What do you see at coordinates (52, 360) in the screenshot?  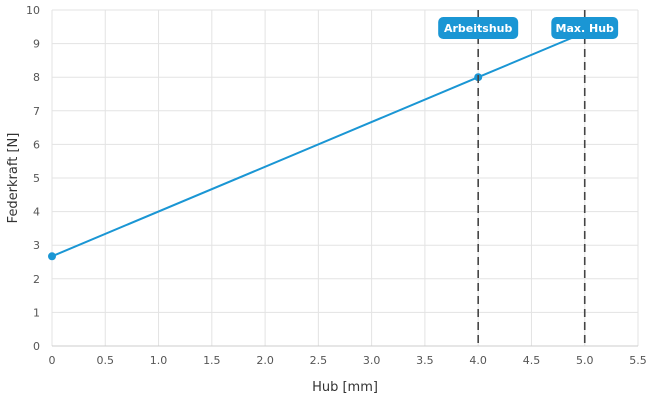 I see `x-tick-label: 0` at bounding box center [52, 360].